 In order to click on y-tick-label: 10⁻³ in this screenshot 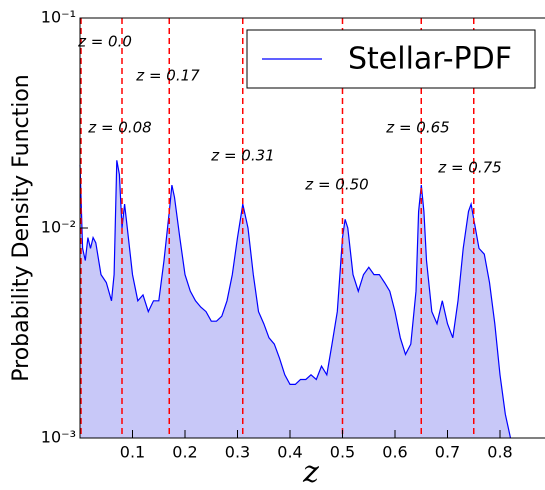, I will do `click(58, 437)`.